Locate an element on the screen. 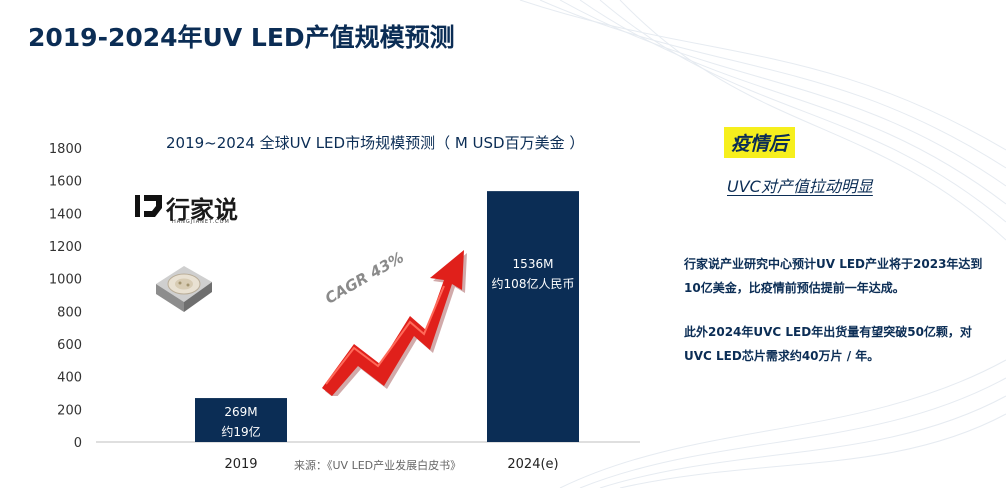  y-tick-label: 0 is located at coordinates (78, 443).